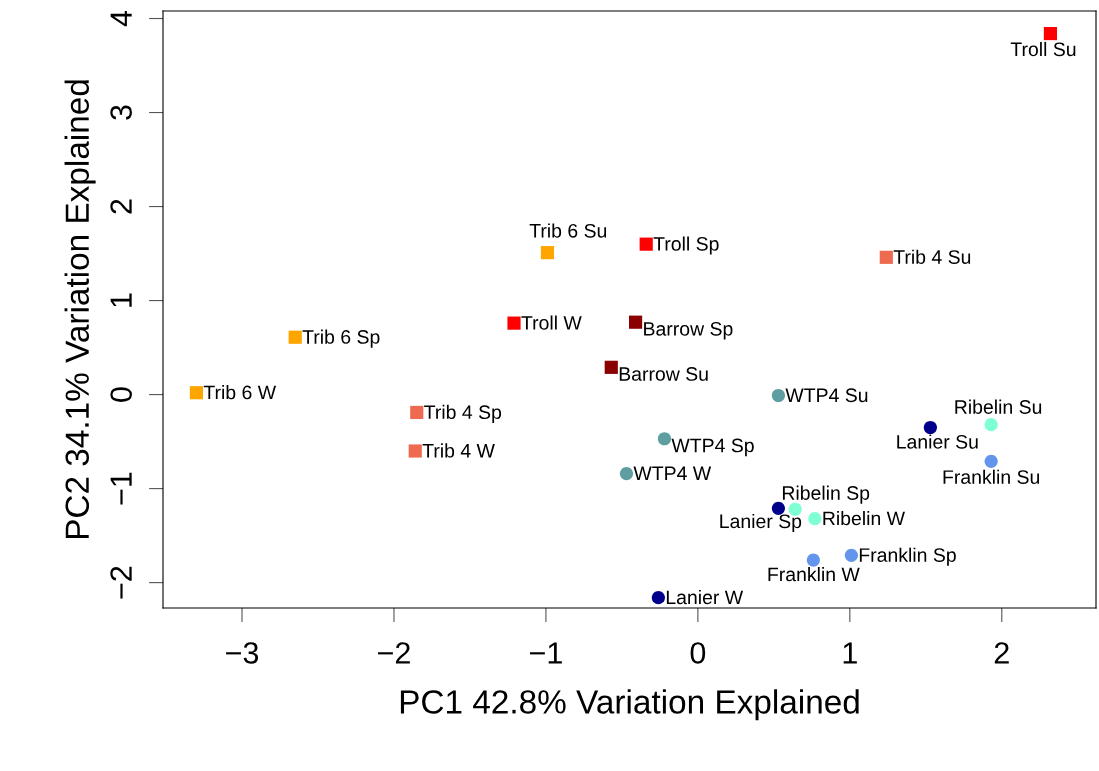 This screenshot has width=1099, height=771. What do you see at coordinates (937, 441) in the screenshot?
I see `annotation: Lanier Su` at bounding box center [937, 441].